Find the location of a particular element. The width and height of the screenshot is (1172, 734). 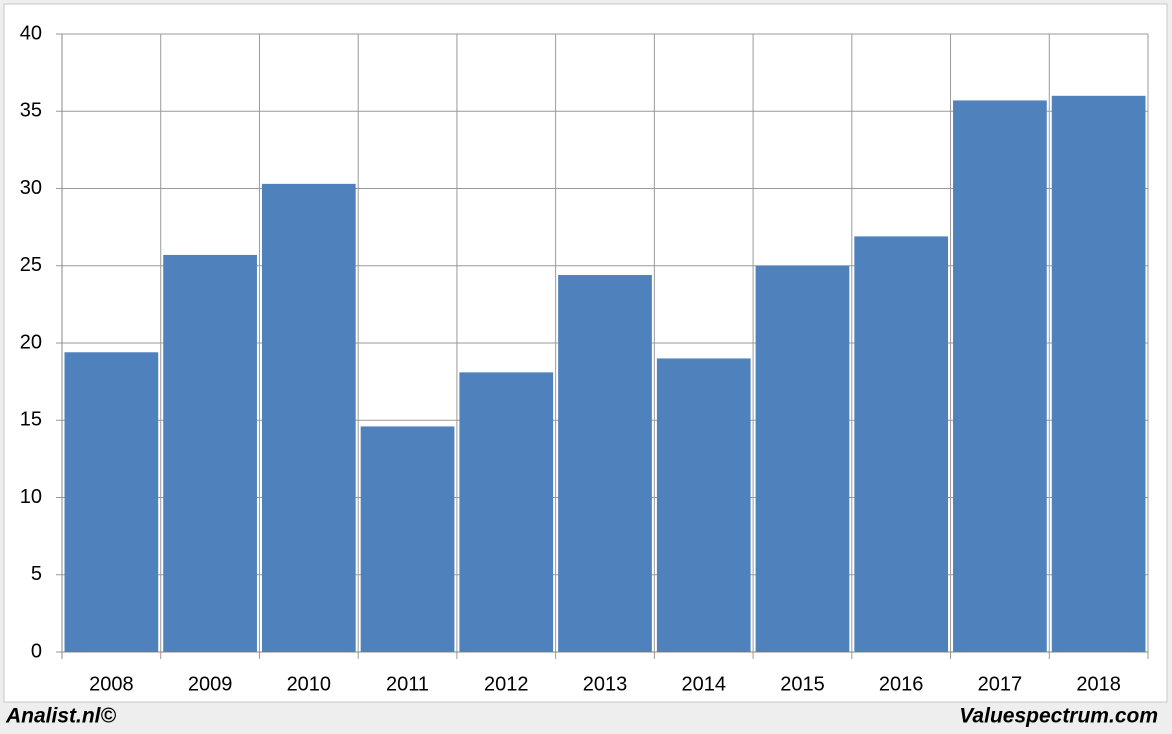

y-tick-label: 10 is located at coordinates (31, 497).